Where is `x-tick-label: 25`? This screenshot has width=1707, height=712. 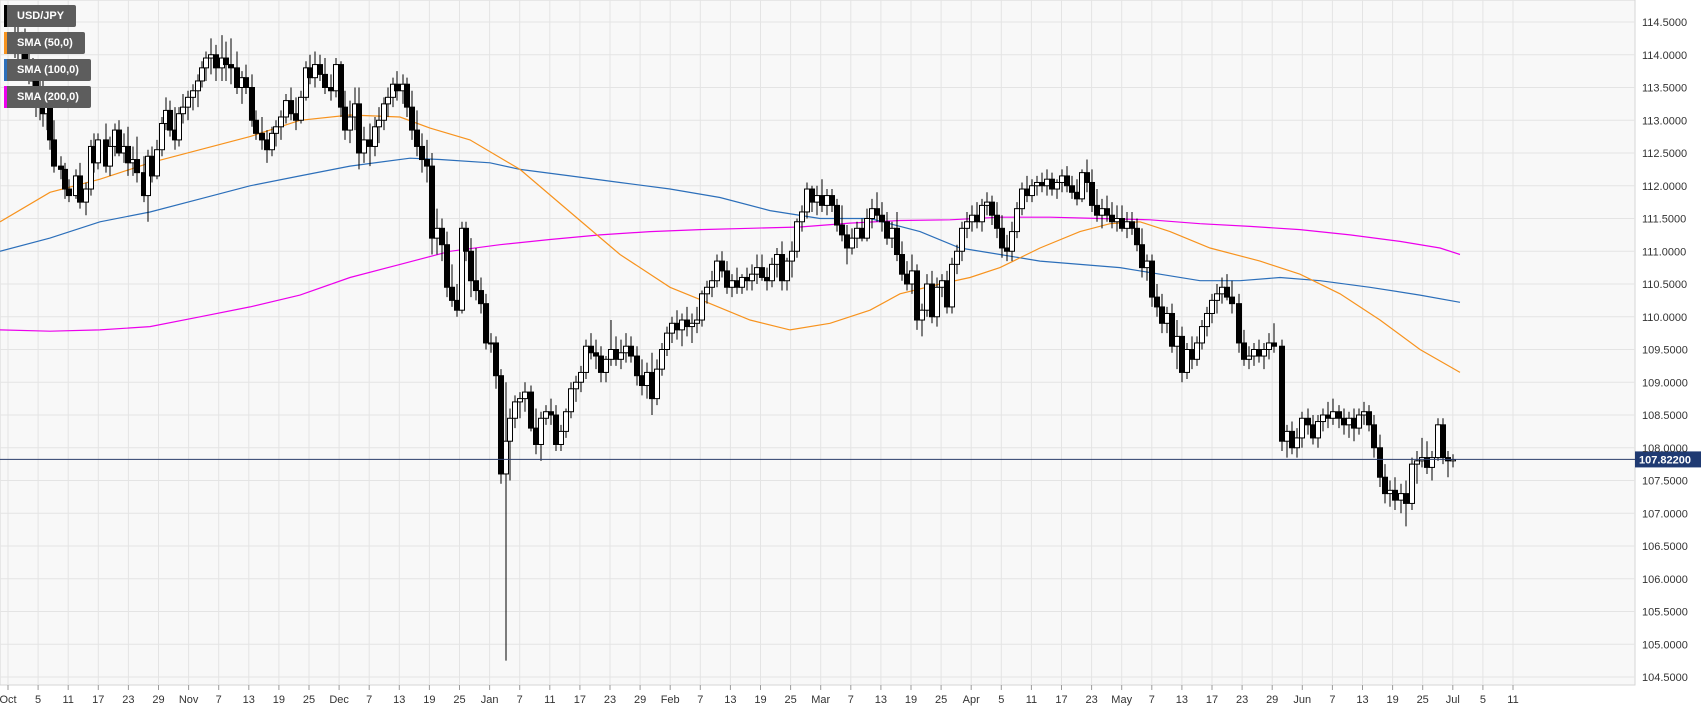
x-tick-label: 25 is located at coordinates (309, 700).